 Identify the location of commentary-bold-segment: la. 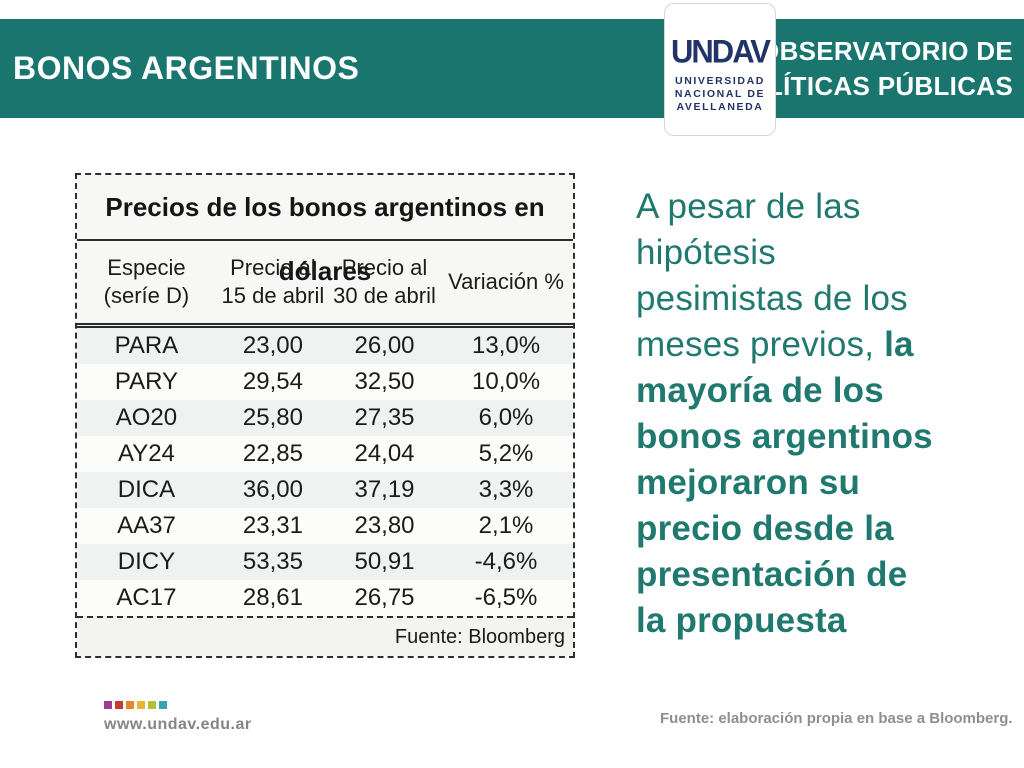
(899, 344).